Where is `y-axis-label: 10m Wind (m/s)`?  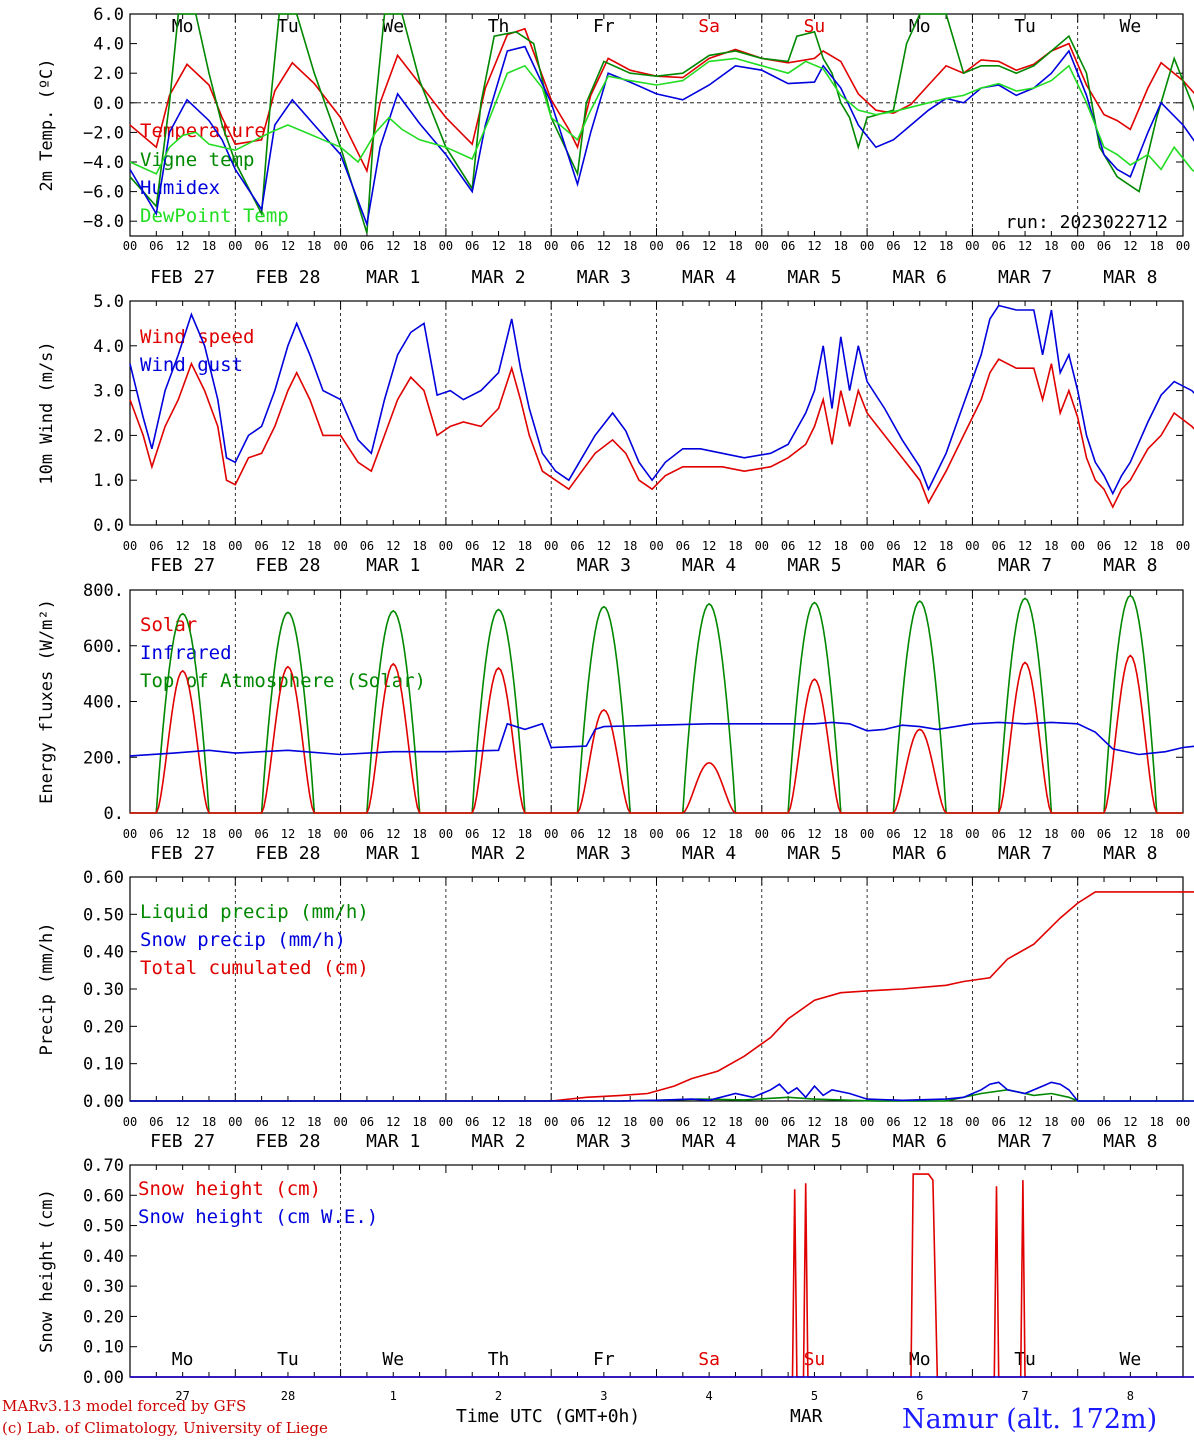 y-axis-label: 10m Wind (m/s) is located at coordinates (47, 412).